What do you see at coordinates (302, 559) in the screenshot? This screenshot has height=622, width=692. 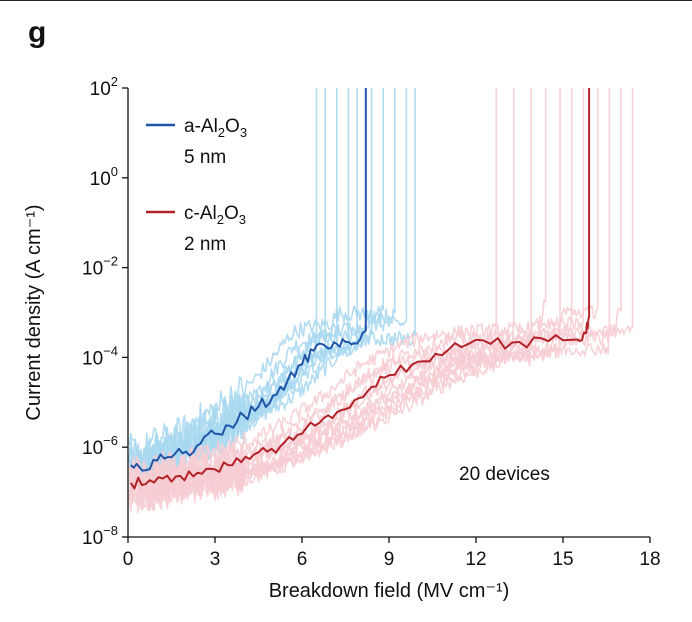 I see `x-tick-label-6: 6` at bounding box center [302, 559].